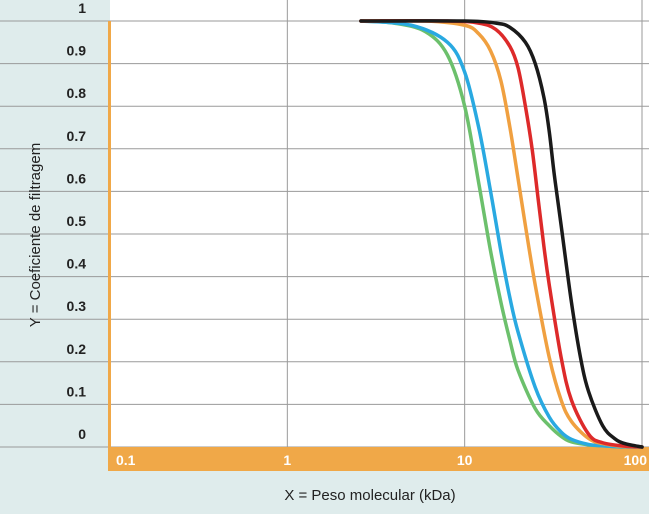 The image size is (649, 514). What do you see at coordinates (77, 51) in the screenshot?
I see `y-tick-label: 0.9` at bounding box center [77, 51].